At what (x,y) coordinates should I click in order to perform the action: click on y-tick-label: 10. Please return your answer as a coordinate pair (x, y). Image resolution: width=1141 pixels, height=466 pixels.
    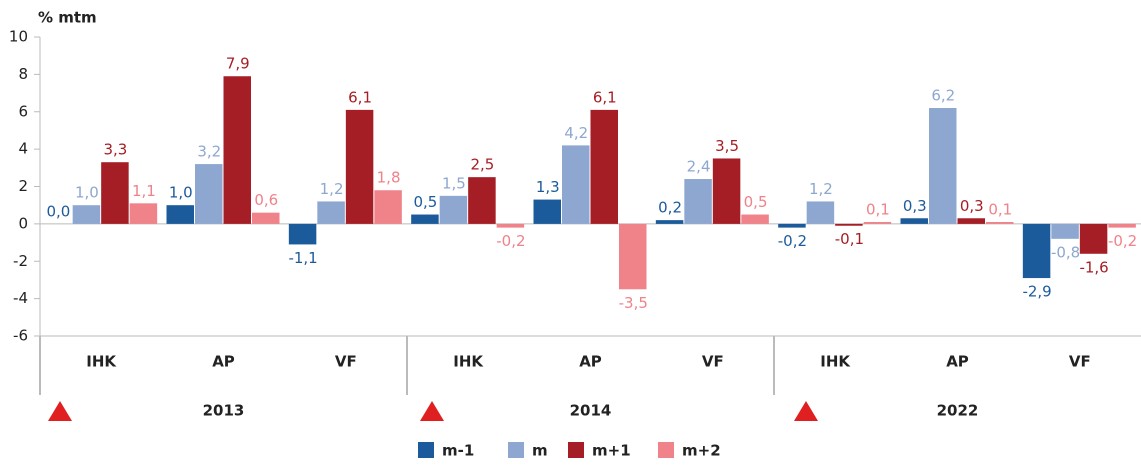
    Looking at the image, I should click on (18, 37).